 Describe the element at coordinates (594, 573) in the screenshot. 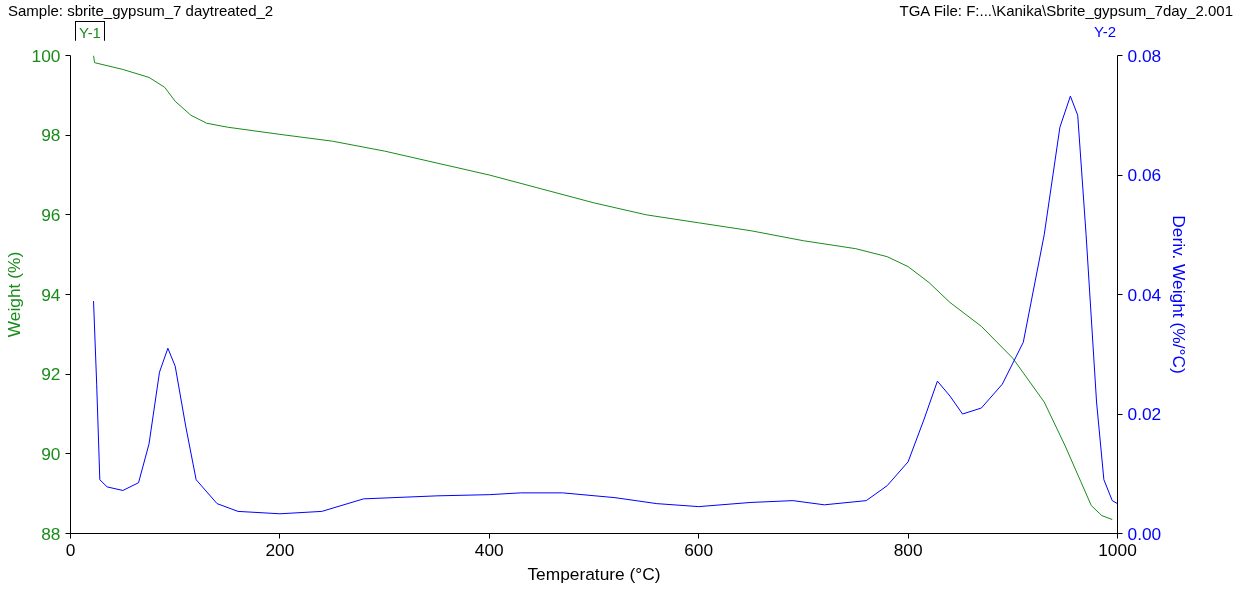

I see `x-axis-title: Temperature (°C)` at that location.